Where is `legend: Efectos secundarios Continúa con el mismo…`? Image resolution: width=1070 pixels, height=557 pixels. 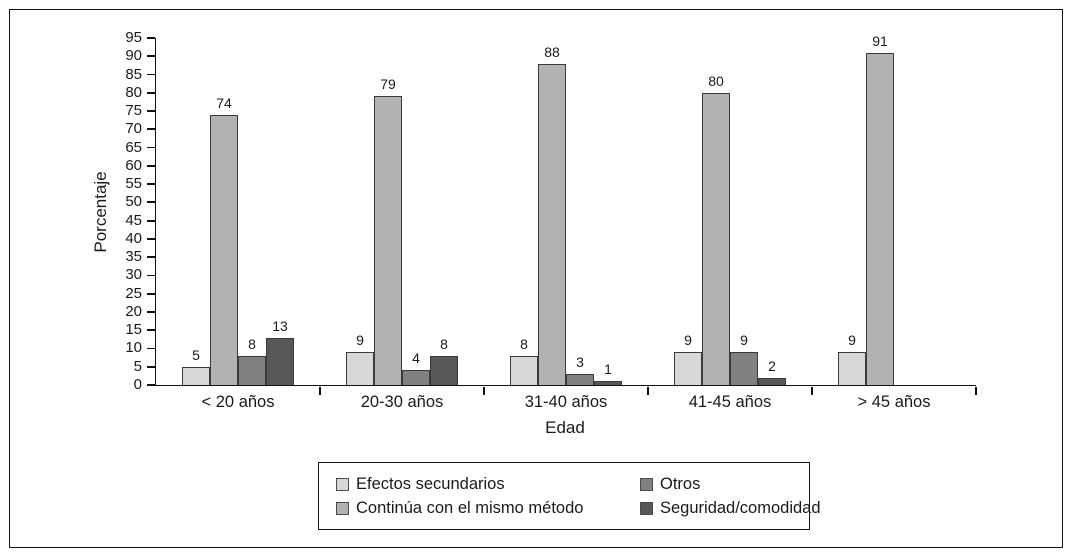
legend: Efectos secundarios Continúa con el mismo… is located at coordinates (569, 496).